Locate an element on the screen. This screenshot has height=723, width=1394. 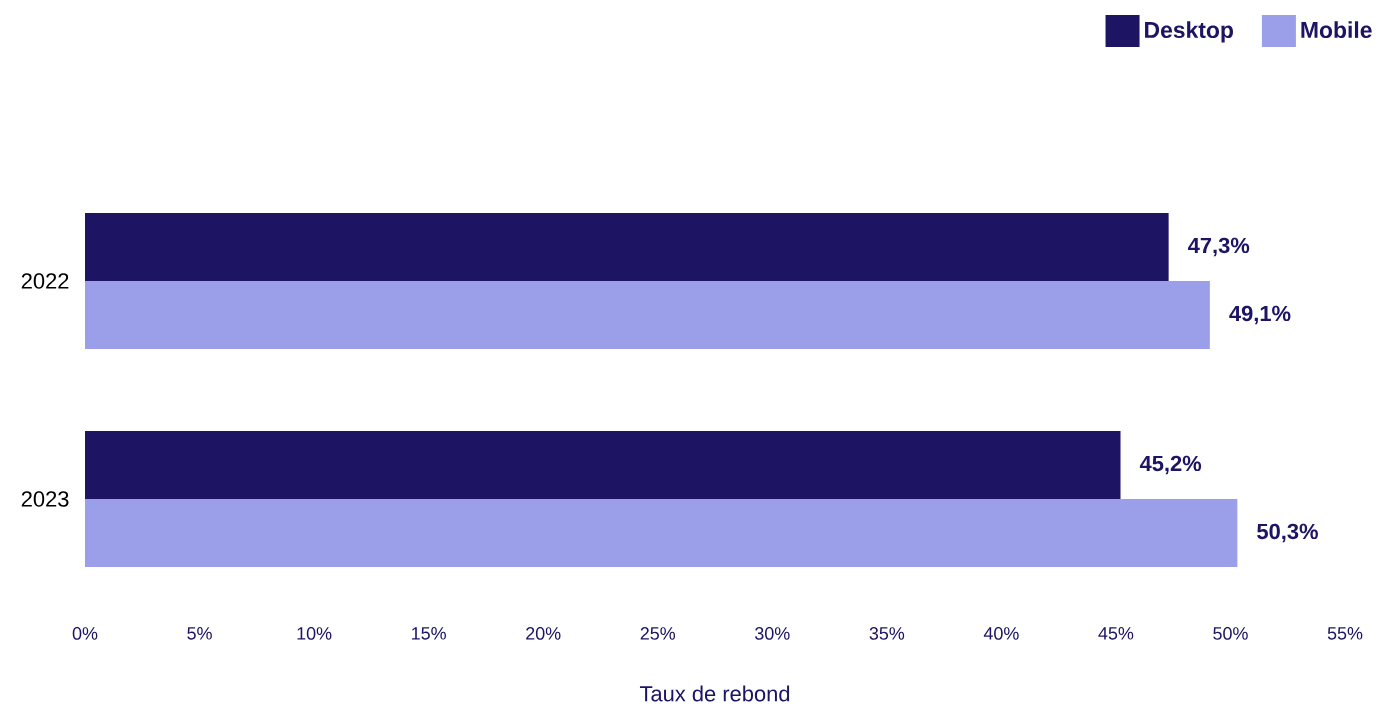
x-tick-label: 0% is located at coordinates (85, 633).